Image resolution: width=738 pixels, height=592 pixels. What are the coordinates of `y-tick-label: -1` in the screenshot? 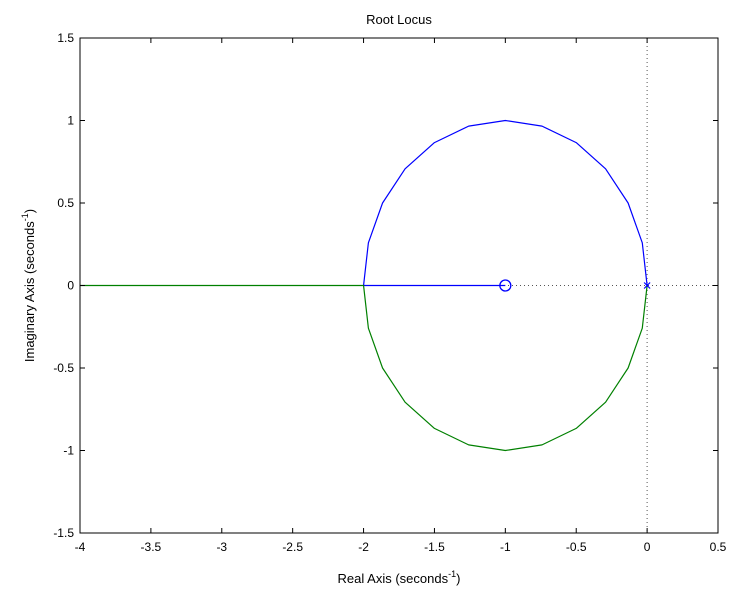 It's located at (68, 451).